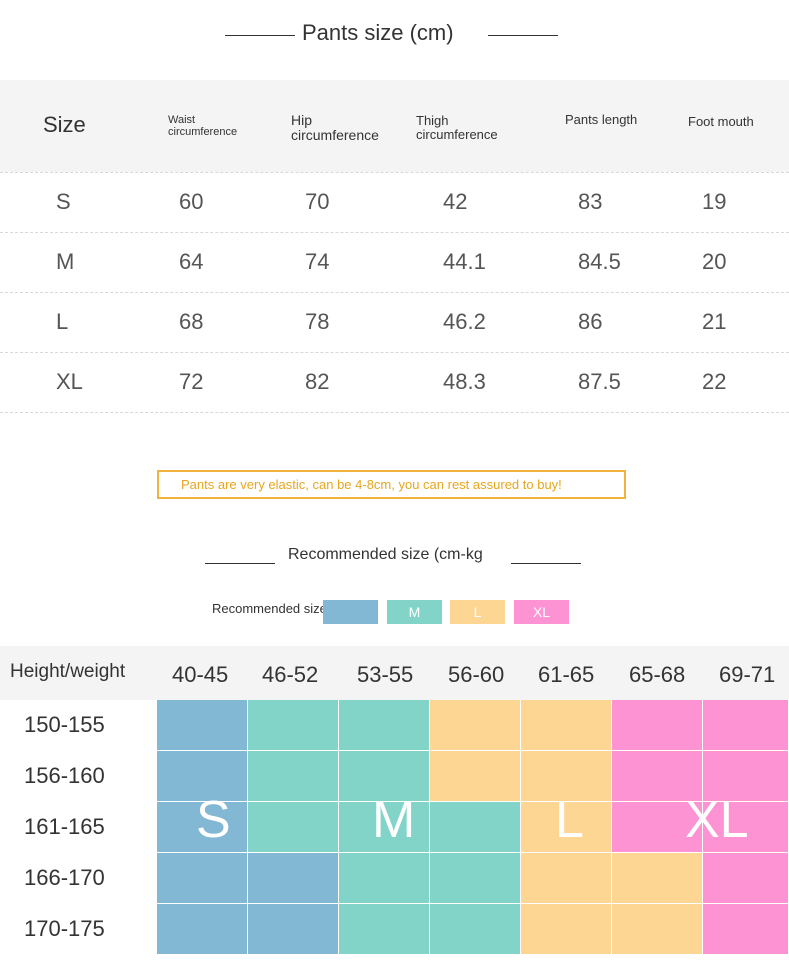 The height and width of the screenshot is (979, 789). I want to click on size-cell-value: 84.5, so click(599, 261).